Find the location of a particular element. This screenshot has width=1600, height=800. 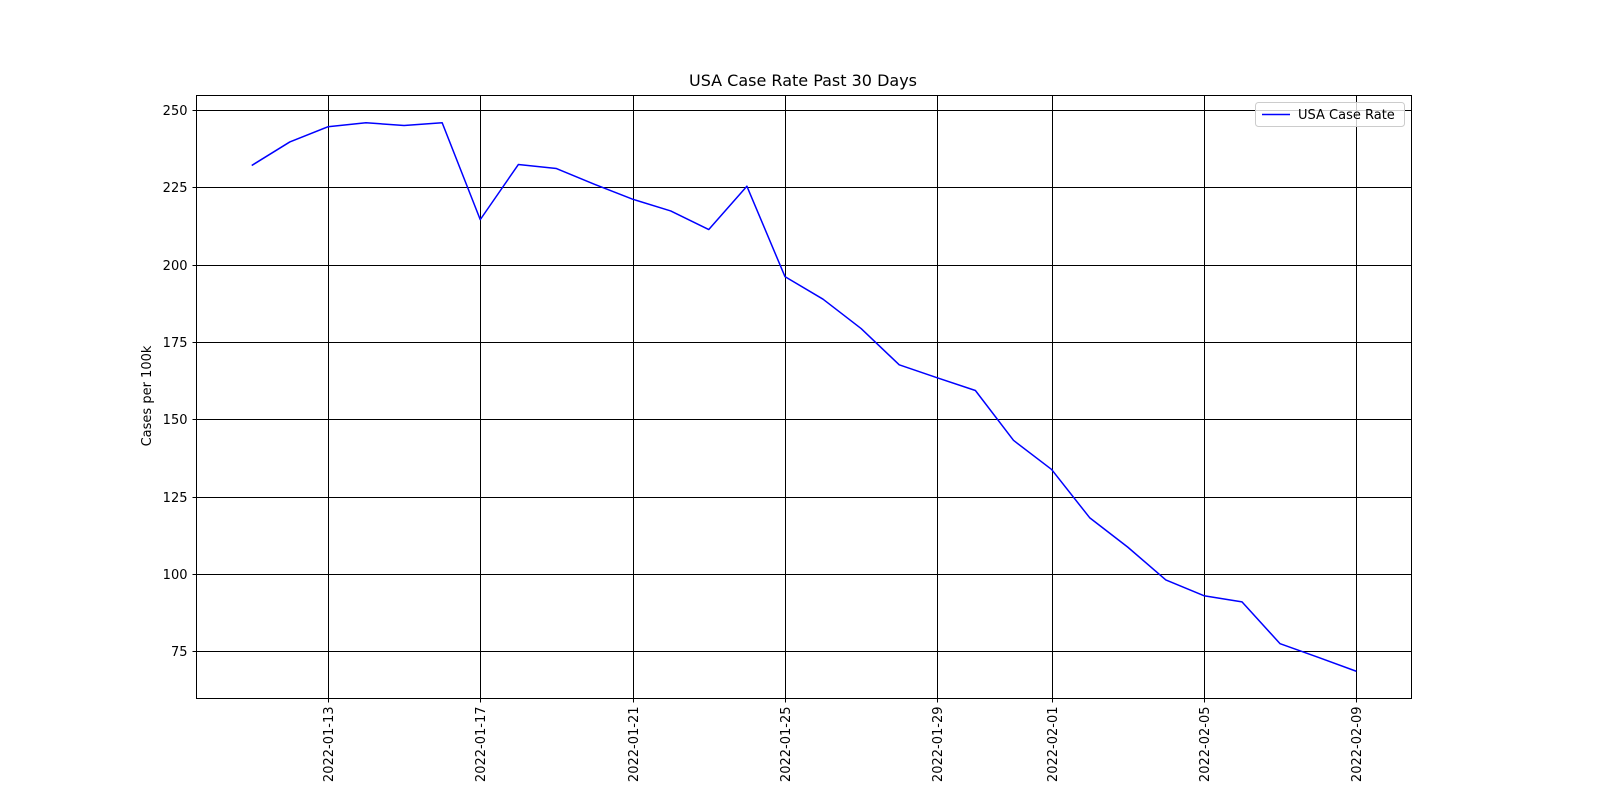

y-tick-label: 175 is located at coordinates (175, 343).